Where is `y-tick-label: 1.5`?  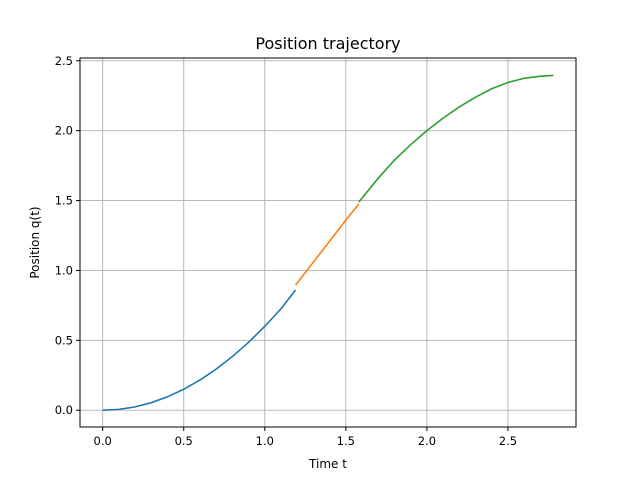
y-tick-label: 1.5 is located at coordinates (64, 201).